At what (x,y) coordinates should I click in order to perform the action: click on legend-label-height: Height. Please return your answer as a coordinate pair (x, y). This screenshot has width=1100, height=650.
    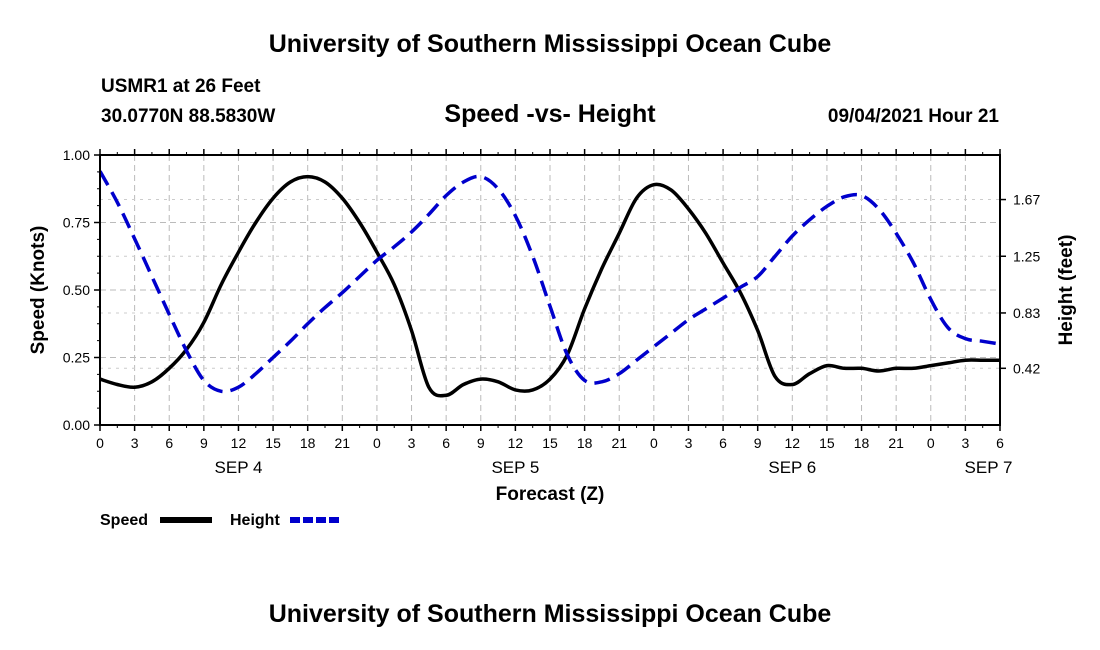
    Looking at the image, I should click on (255, 520).